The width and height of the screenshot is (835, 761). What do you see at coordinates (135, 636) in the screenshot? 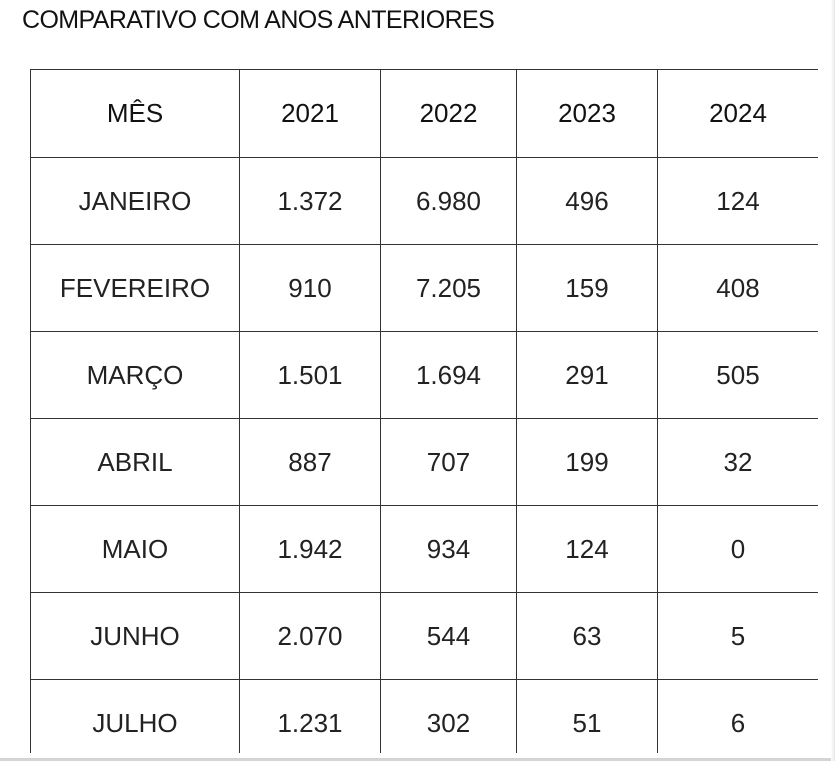
I see `month-cell: JUNHO` at bounding box center [135, 636].